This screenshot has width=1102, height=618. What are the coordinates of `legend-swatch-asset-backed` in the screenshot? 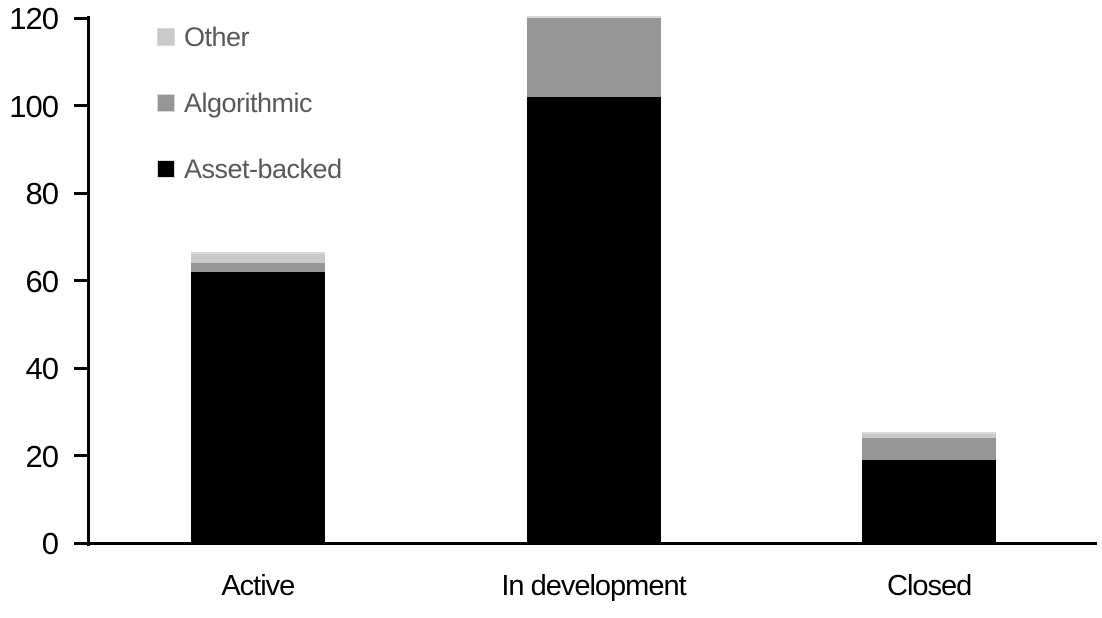 It's located at (166, 169).